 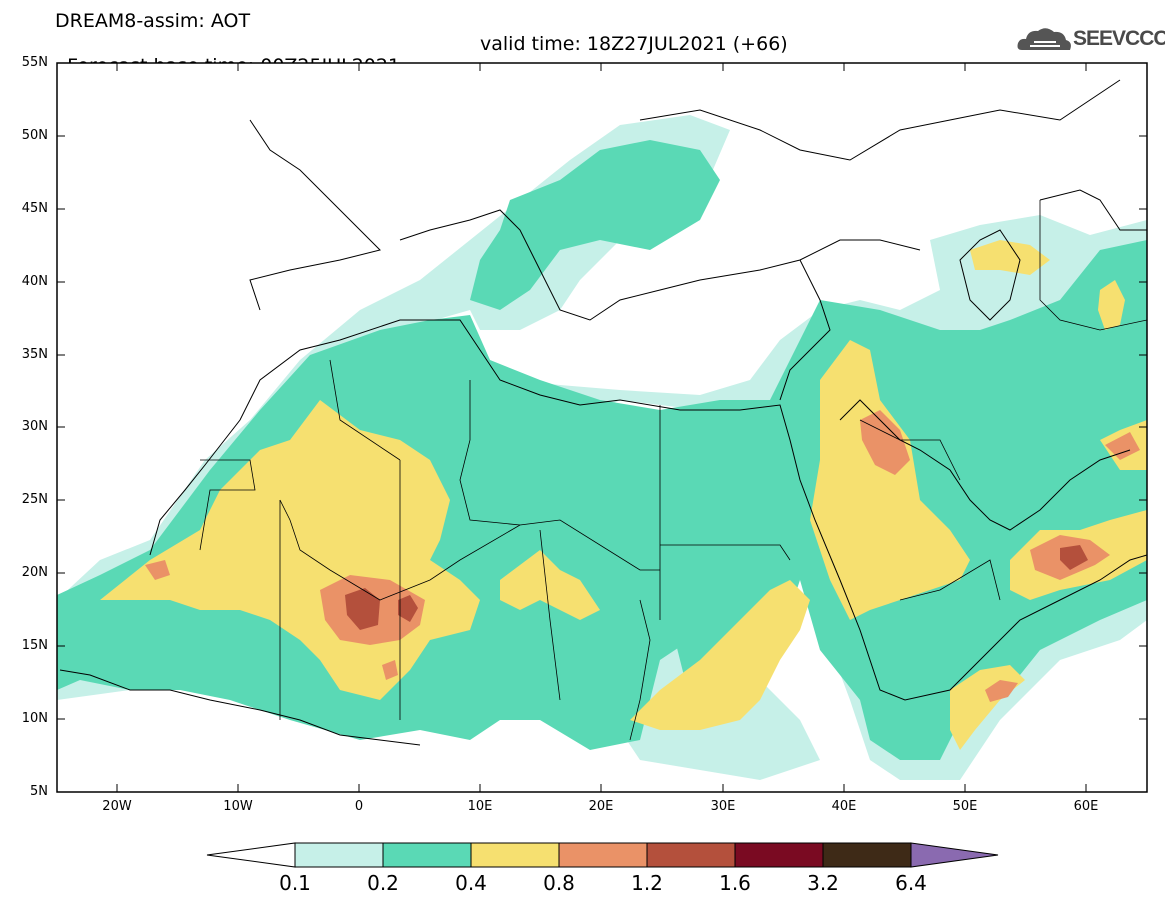 What do you see at coordinates (34, 645) in the screenshot?
I see `lat-label: 15N` at bounding box center [34, 645].